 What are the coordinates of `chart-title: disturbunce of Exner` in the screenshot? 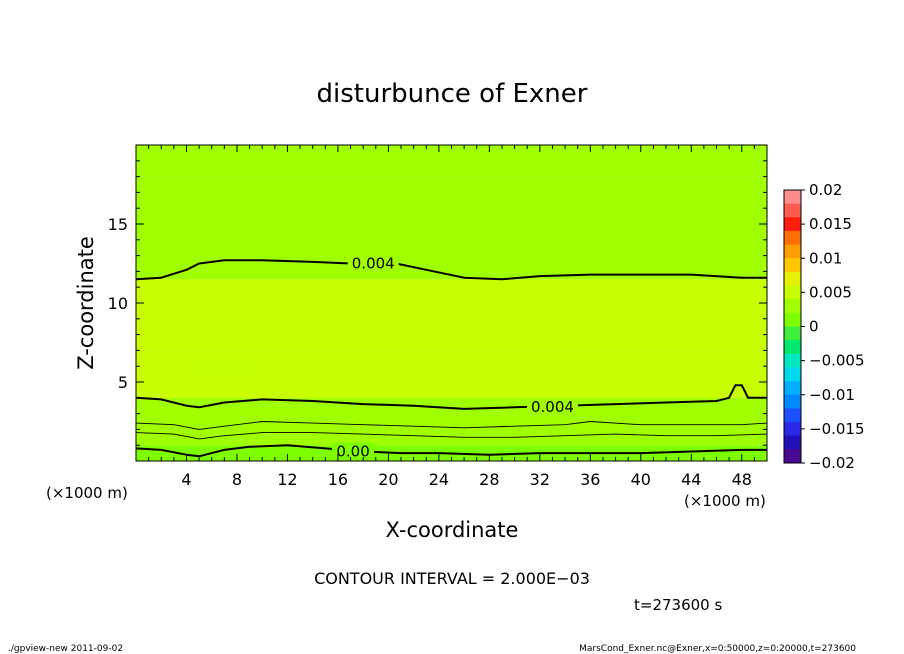 It's located at (452, 94).